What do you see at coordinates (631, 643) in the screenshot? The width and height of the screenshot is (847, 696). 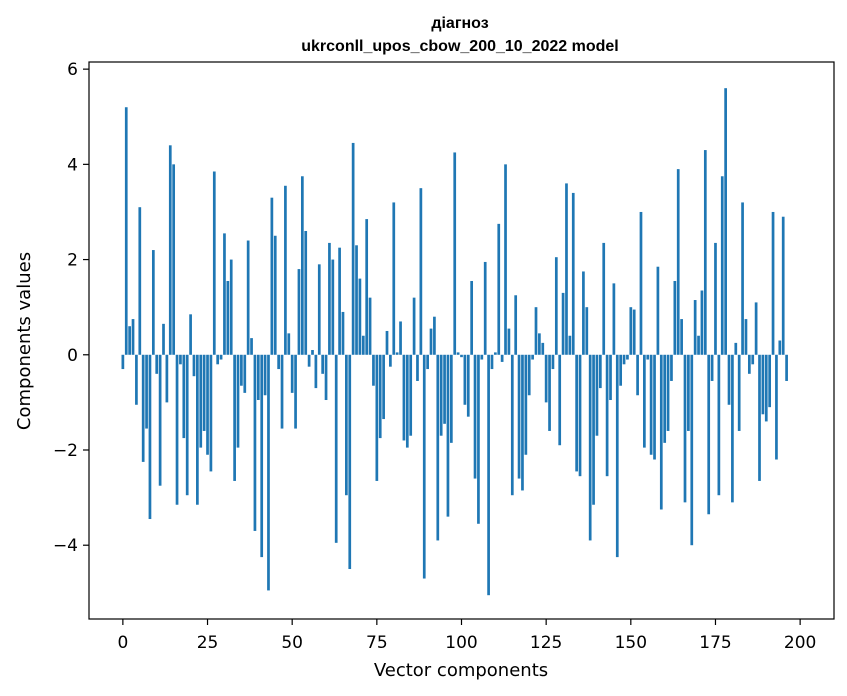 I see `x-tick-label-150: 150` at bounding box center [631, 643].